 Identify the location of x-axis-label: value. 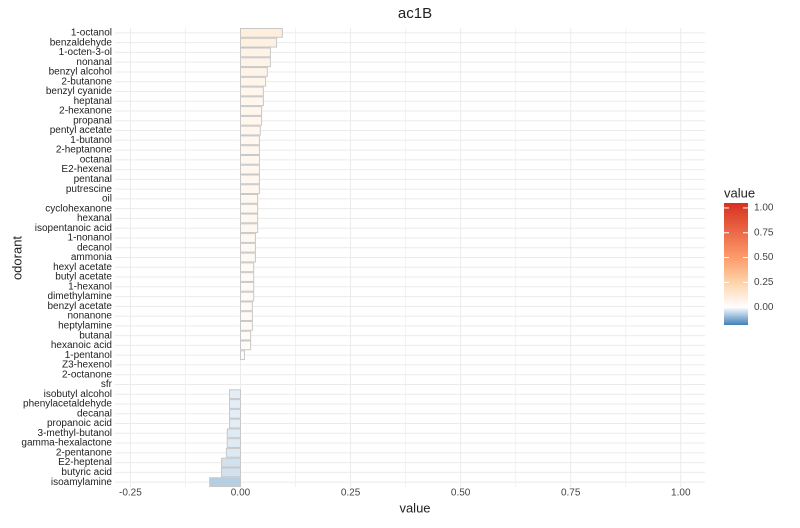
(414, 507).